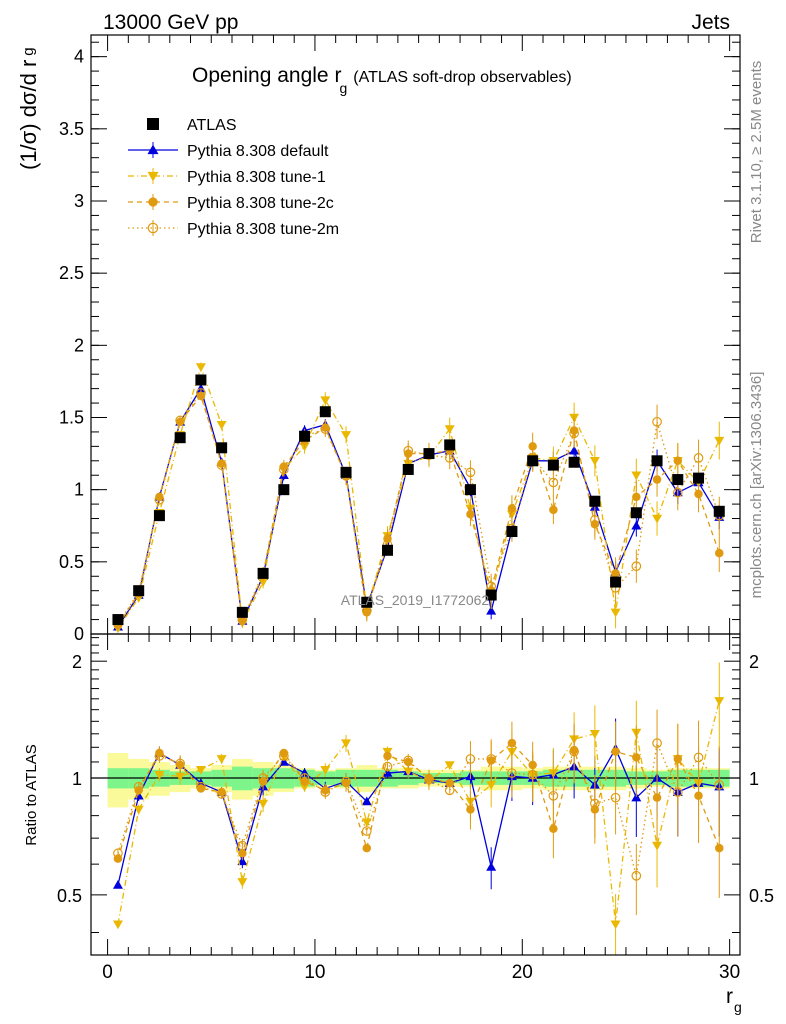  Describe the element at coordinates (729, 972) in the screenshot. I see `x-tick-label: 30` at that location.